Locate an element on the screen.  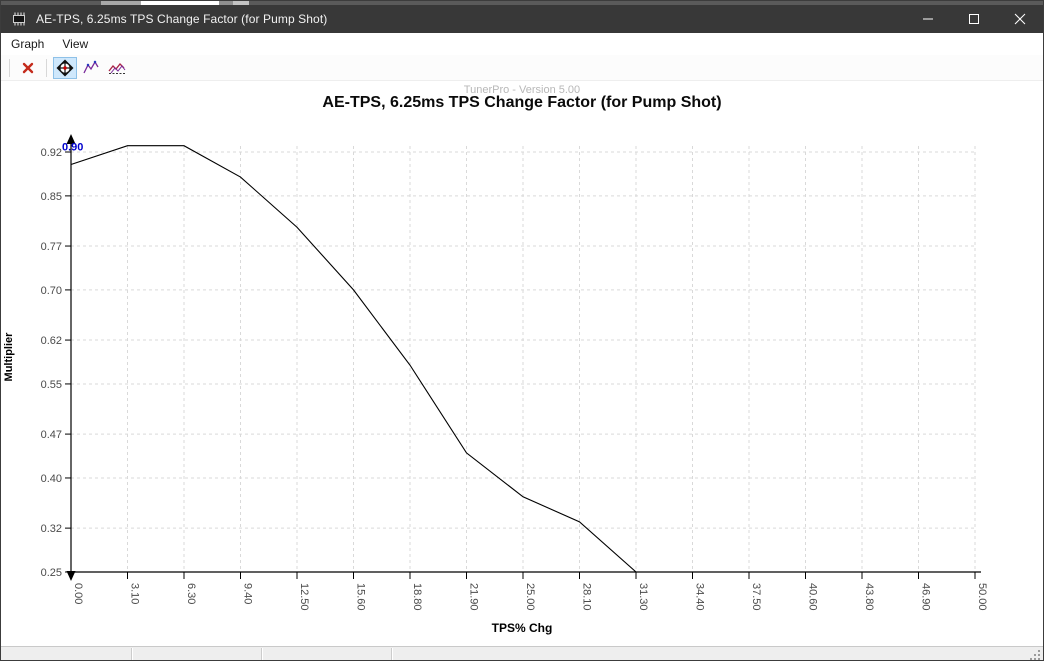
menu-view: View is located at coordinates (75, 44).